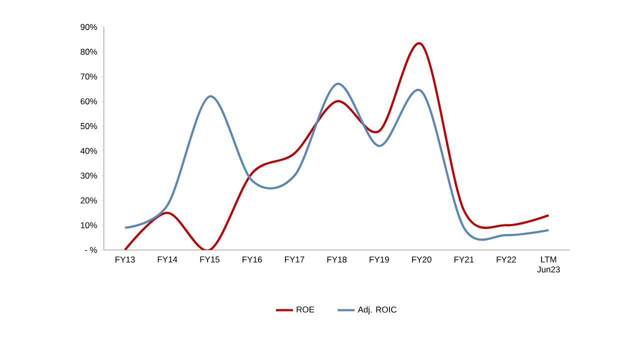 The width and height of the screenshot is (640, 350). What do you see at coordinates (379, 259) in the screenshot?
I see `x-tick-label: FY19` at bounding box center [379, 259].